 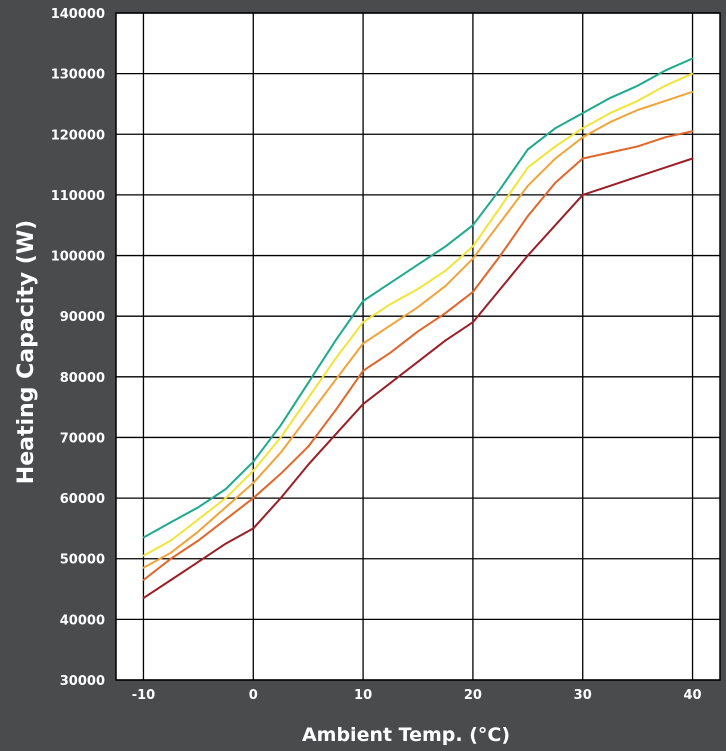 What do you see at coordinates (82, 317) in the screenshot?
I see `y-tick-label: 90000` at bounding box center [82, 317].